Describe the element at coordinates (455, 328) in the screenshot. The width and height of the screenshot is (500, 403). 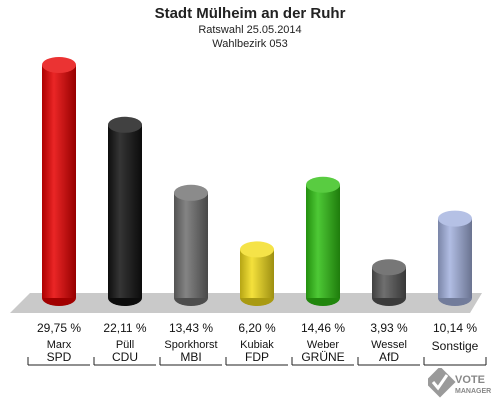
I see `value-label: 10,14 %` at that location.